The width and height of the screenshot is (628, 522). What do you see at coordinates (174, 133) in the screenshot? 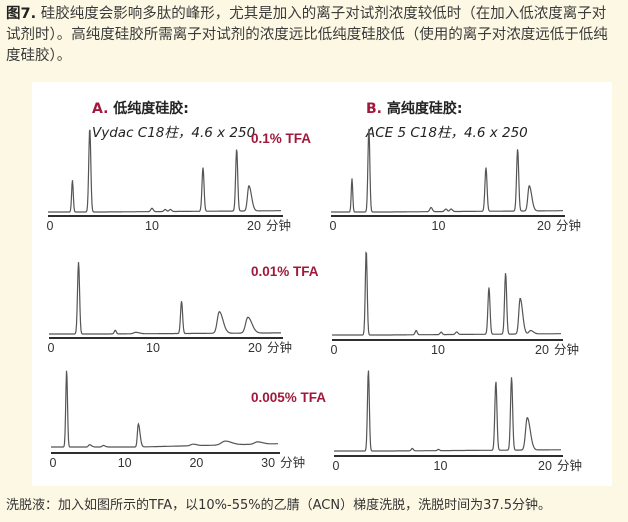
I see `column-a-subtitle: Vydac C18柱，4.6 x 250` at bounding box center [174, 133].